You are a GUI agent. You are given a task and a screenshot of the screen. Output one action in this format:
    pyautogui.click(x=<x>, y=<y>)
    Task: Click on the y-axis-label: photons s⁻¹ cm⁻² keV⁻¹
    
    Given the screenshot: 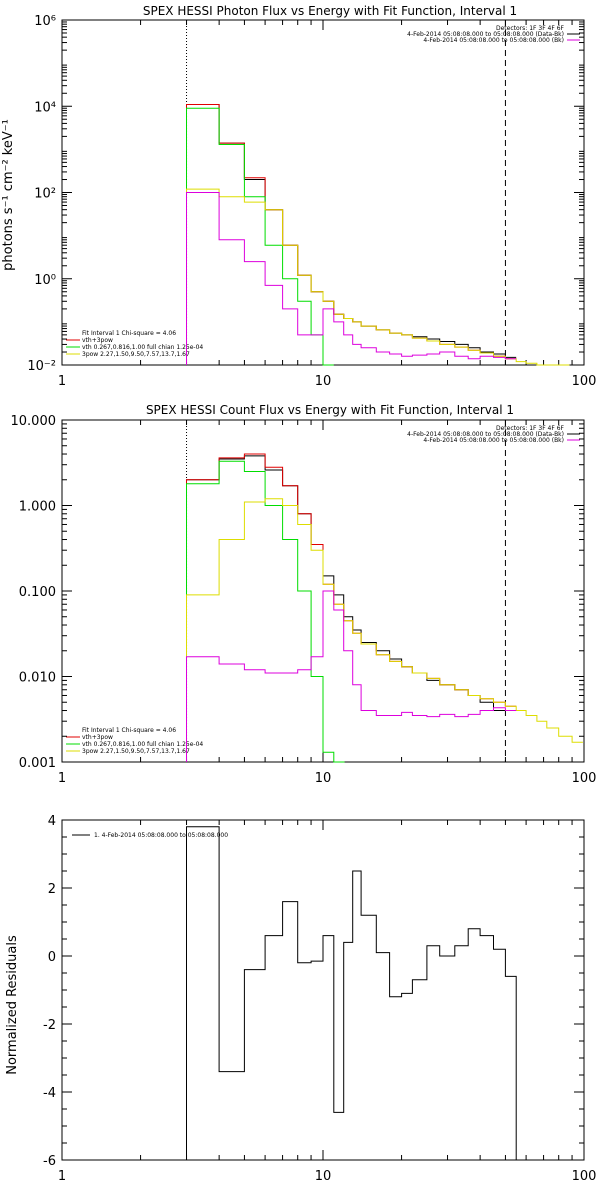 What is the action you would take?
    pyautogui.click(x=8, y=195)
    